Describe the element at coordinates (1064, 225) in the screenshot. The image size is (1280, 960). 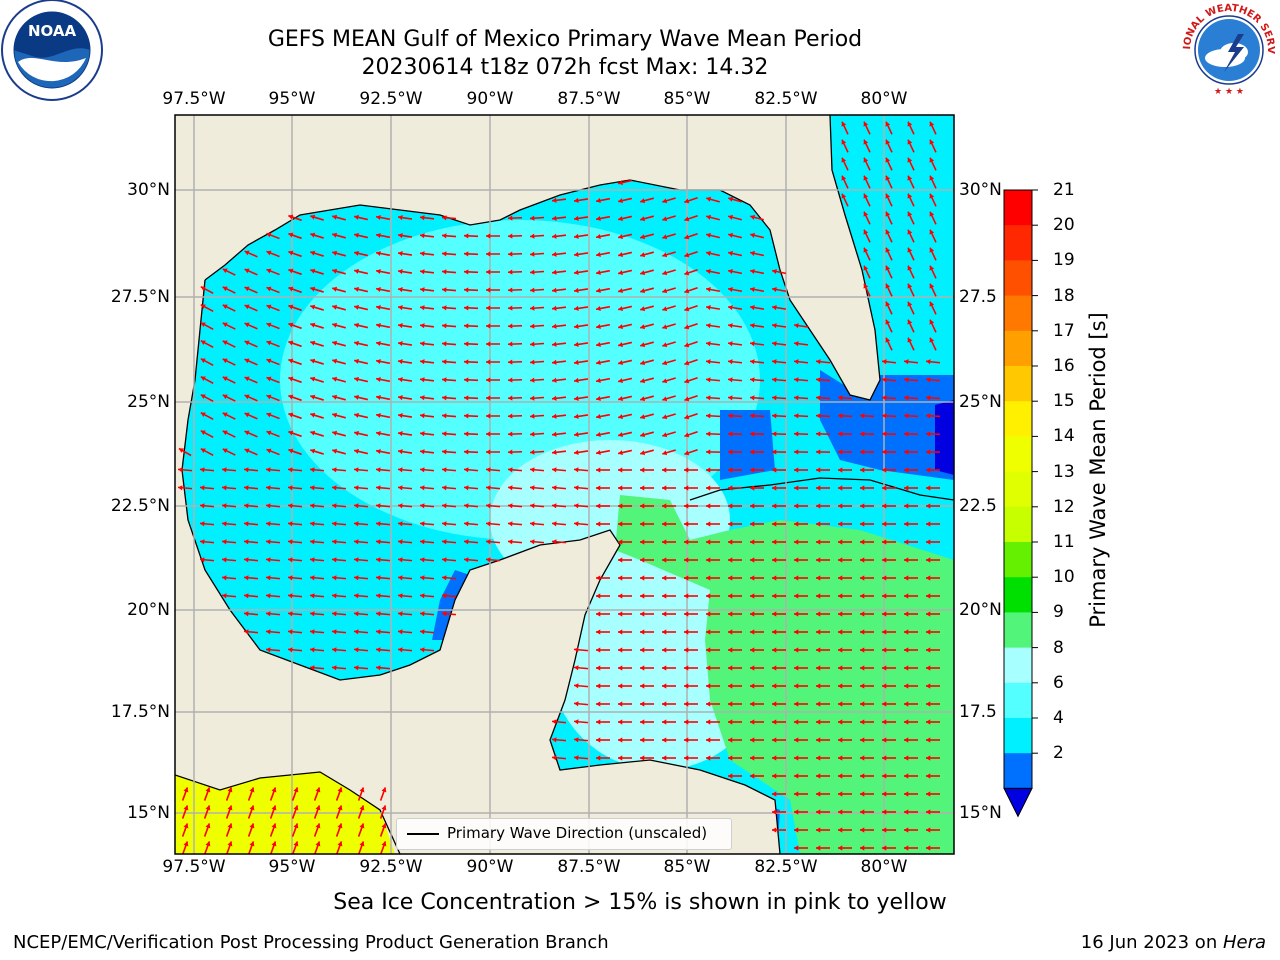
I see `colorbar-tick-label: 20` at that location.